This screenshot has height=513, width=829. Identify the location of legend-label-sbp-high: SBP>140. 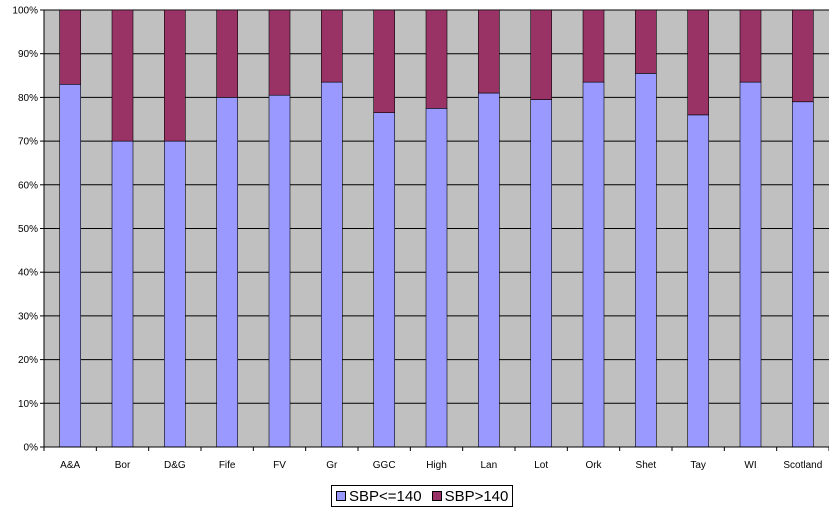
(476, 496).